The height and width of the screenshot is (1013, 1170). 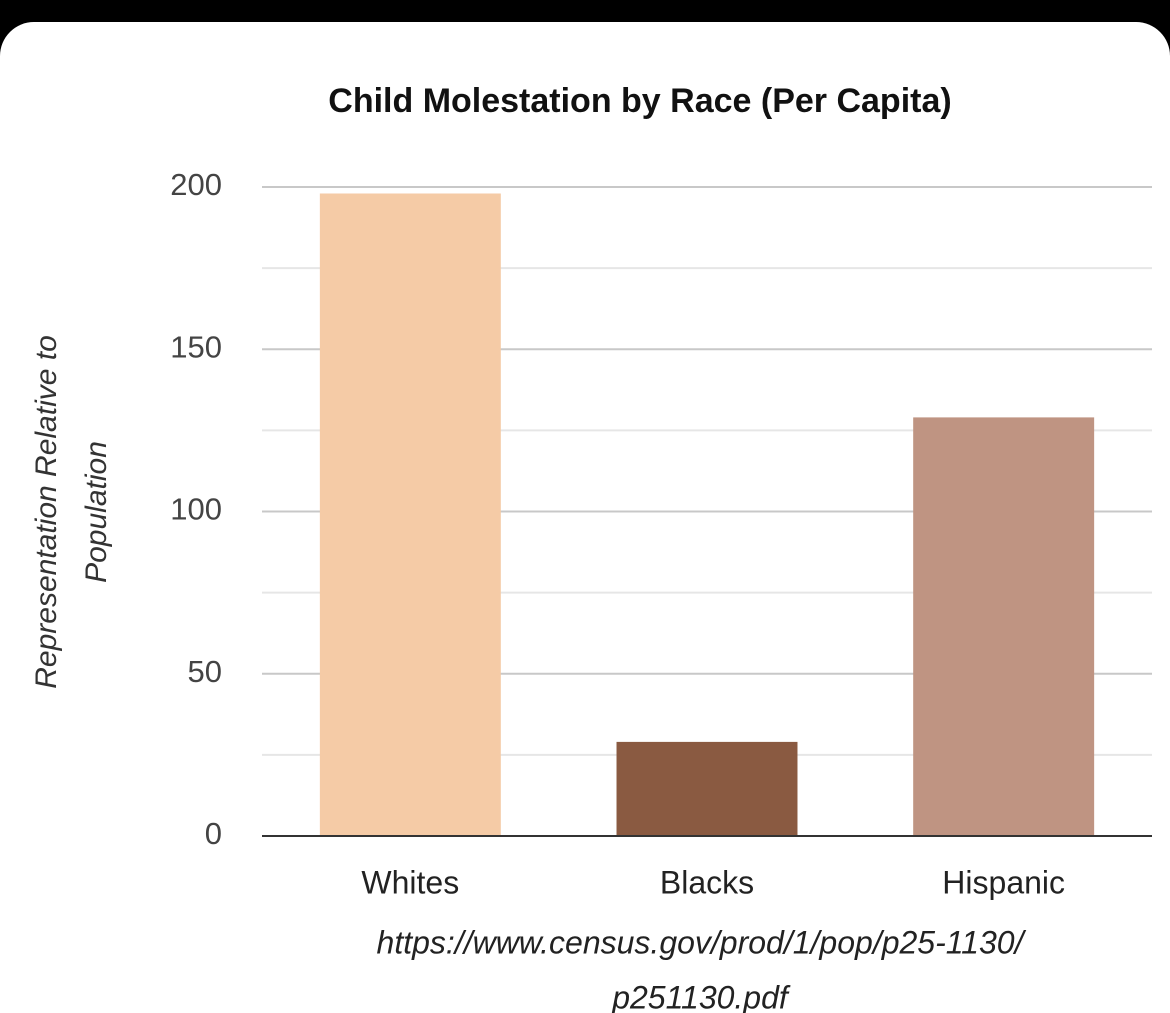 I want to click on y-tick-label: 150, so click(x=196, y=346).